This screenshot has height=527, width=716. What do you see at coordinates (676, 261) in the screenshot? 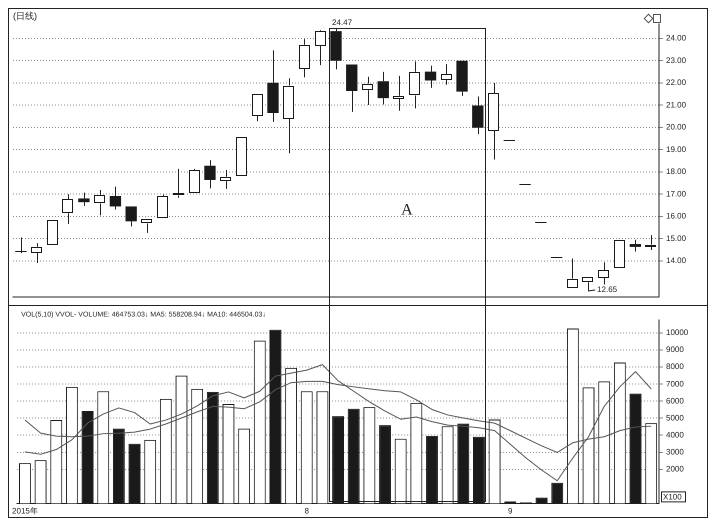
I see `y-tick-label: 14.00` at bounding box center [676, 261].